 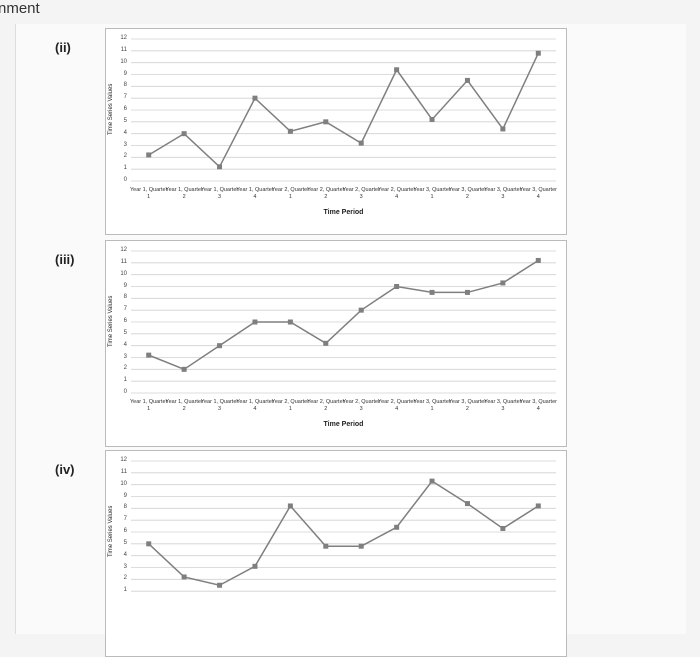 I want to click on chart-label: (iii), so click(x=65, y=259).